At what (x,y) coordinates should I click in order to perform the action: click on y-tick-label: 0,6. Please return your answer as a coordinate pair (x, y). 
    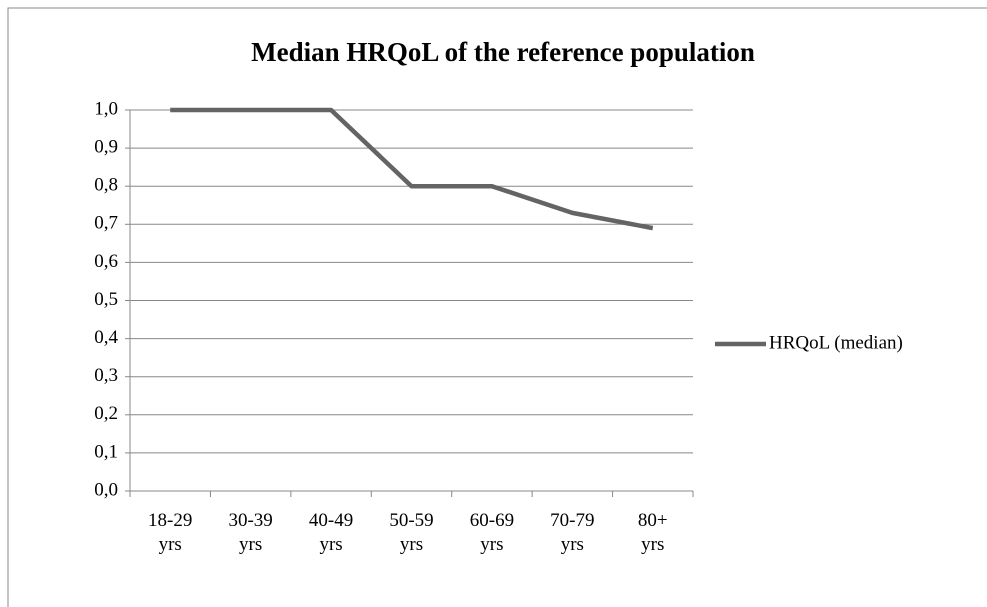
    Looking at the image, I should click on (106, 261).